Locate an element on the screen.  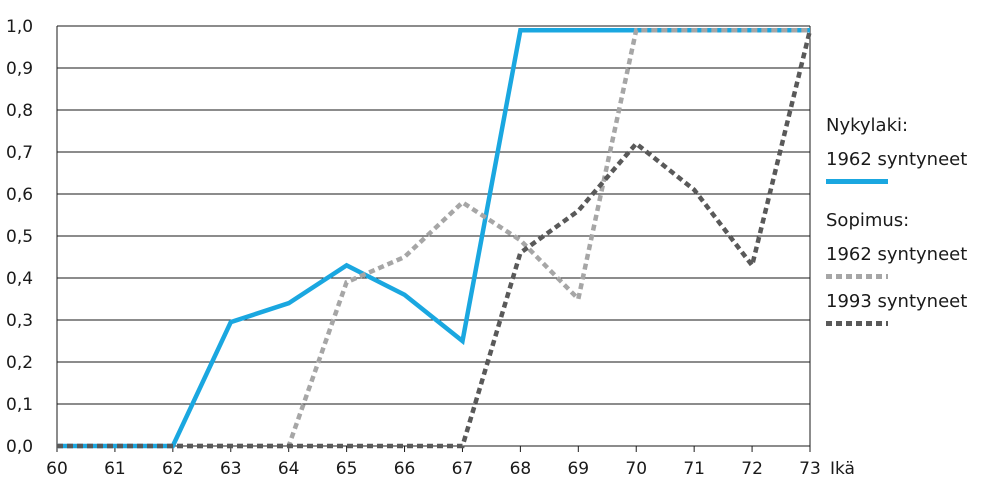
y-tick-label: 0,3 is located at coordinates (19, 321).